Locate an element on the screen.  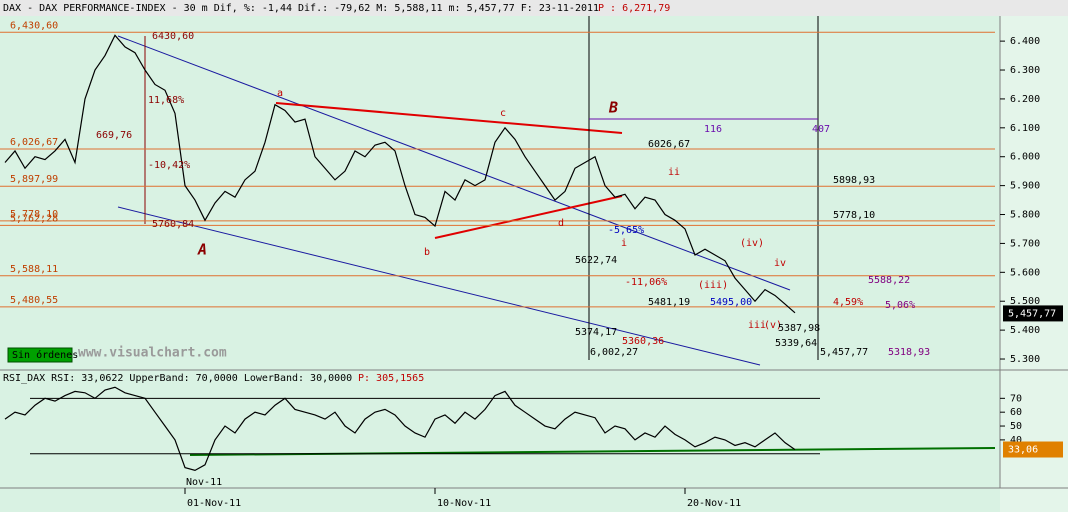
status-box is located at coordinates (40, 355).